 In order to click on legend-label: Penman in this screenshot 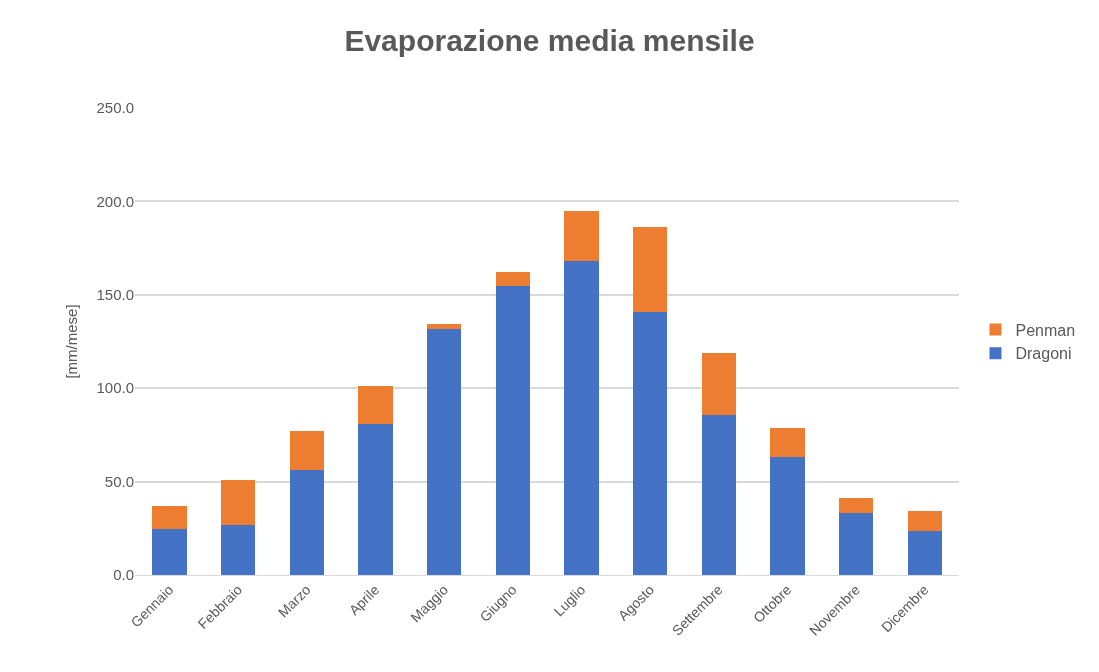, I will do `click(1045, 330)`.